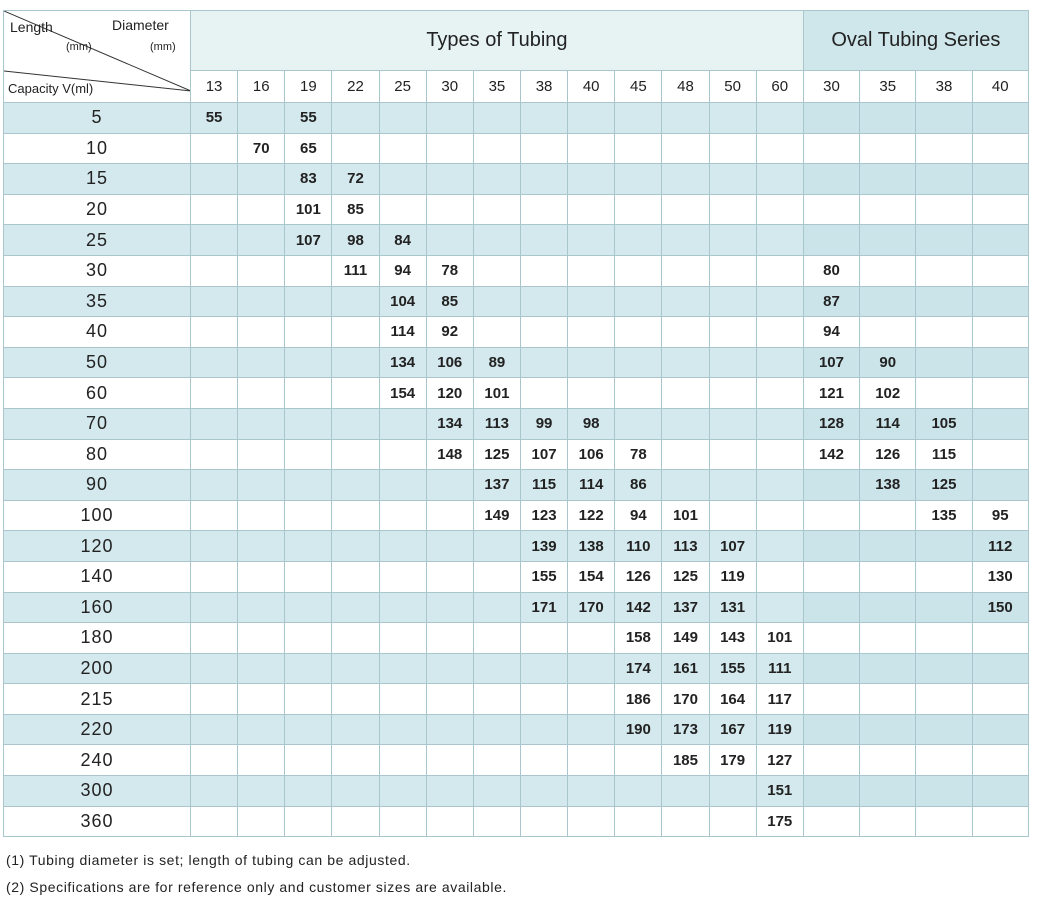 The width and height of the screenshot is (1060, 913). What do you see at coordinates (638, 515) in the screenshot?
I see `length-cell: 94` at bounding box center [638, 515].